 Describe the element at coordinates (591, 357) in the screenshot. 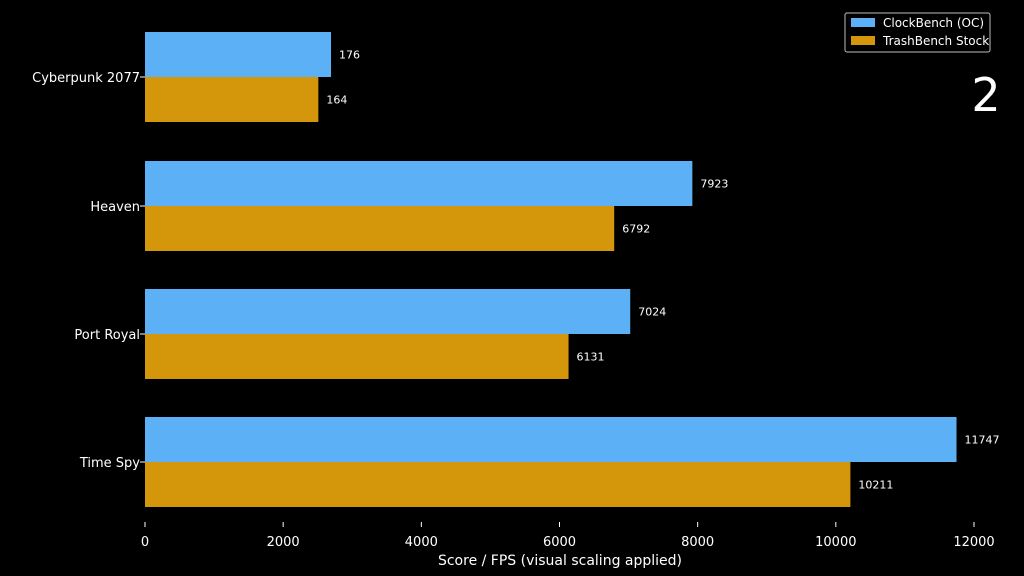

I see `bar-value-label: 6131` at that location.